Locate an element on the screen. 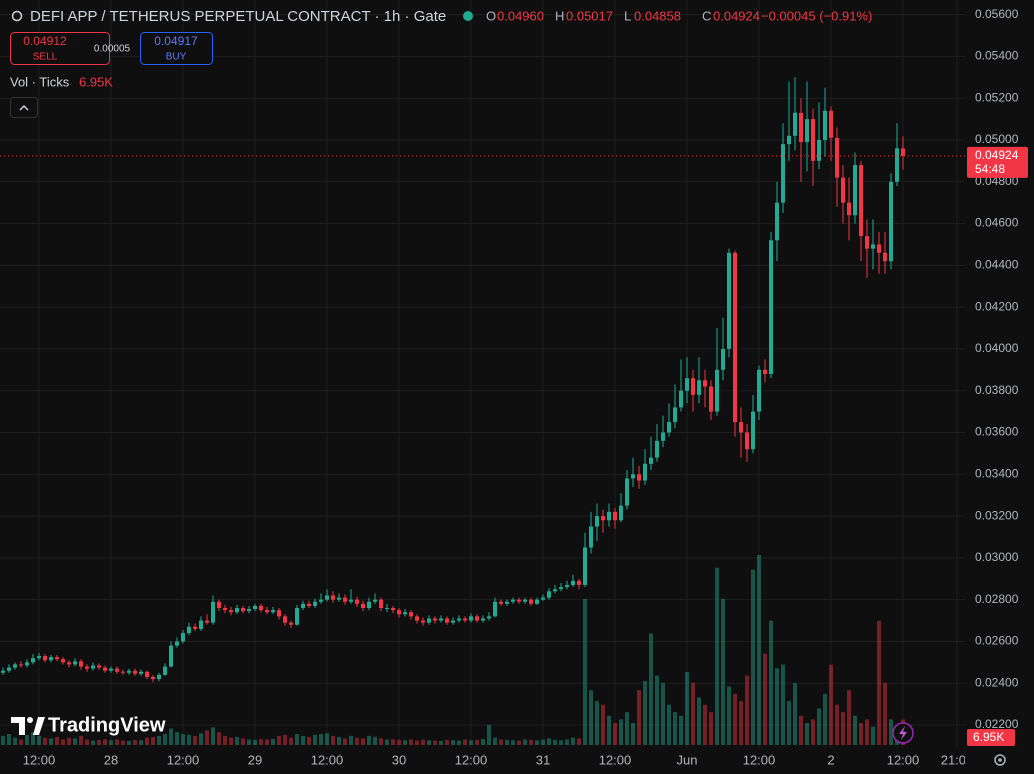  collapse-box is located at coordinates (24, 107).